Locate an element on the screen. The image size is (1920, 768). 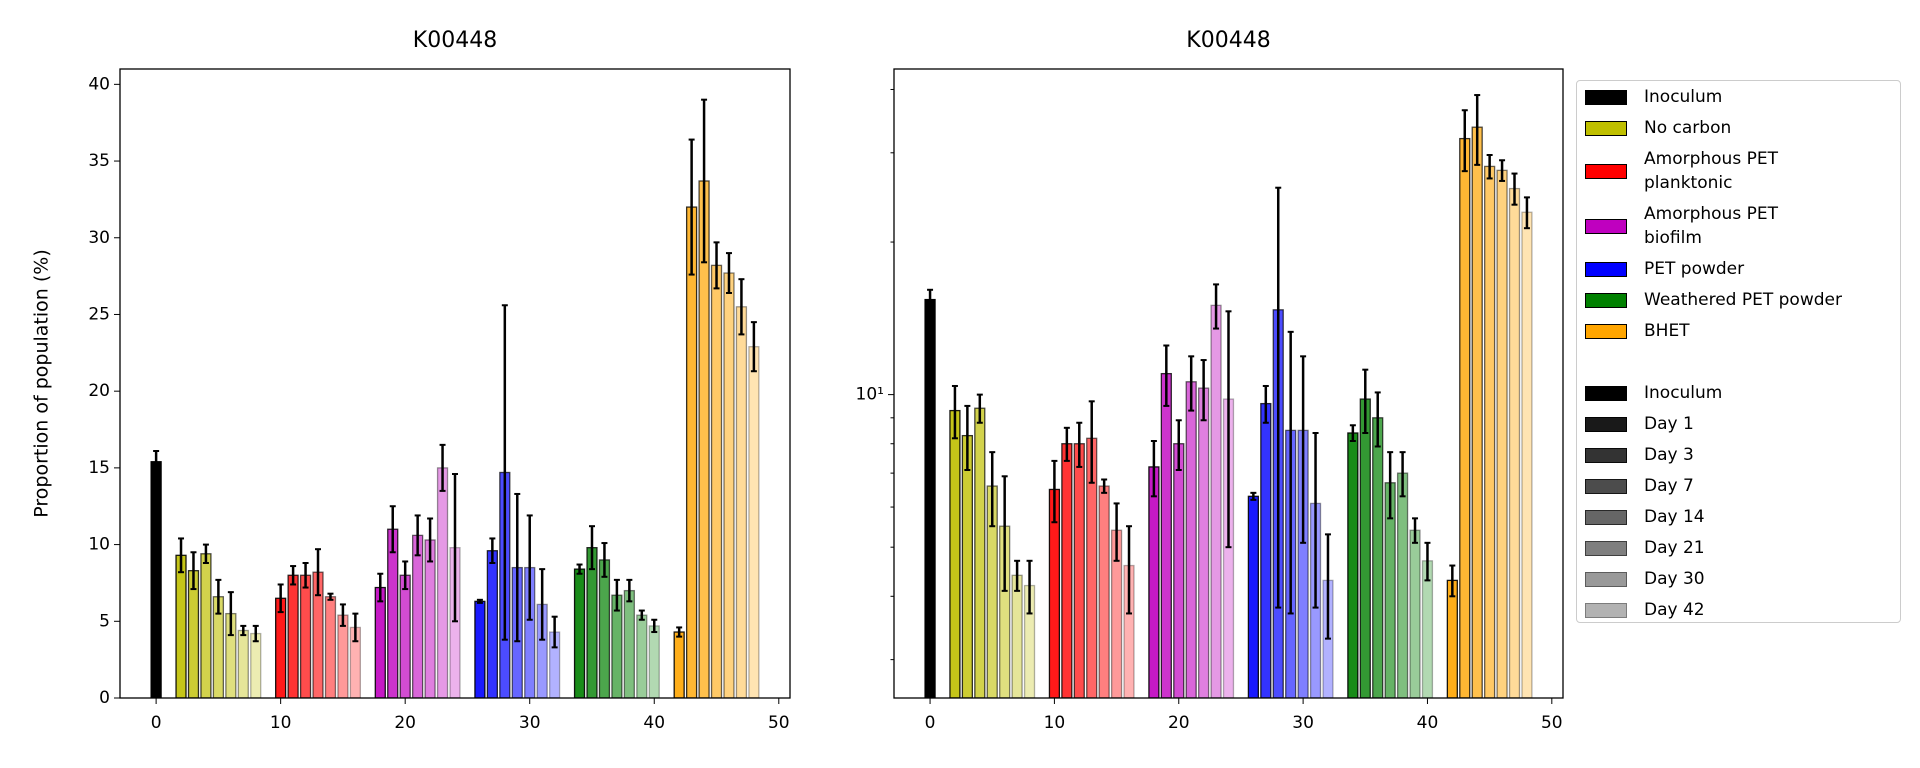
legend-label: Day 42 is located at coordinates (1674, 610).